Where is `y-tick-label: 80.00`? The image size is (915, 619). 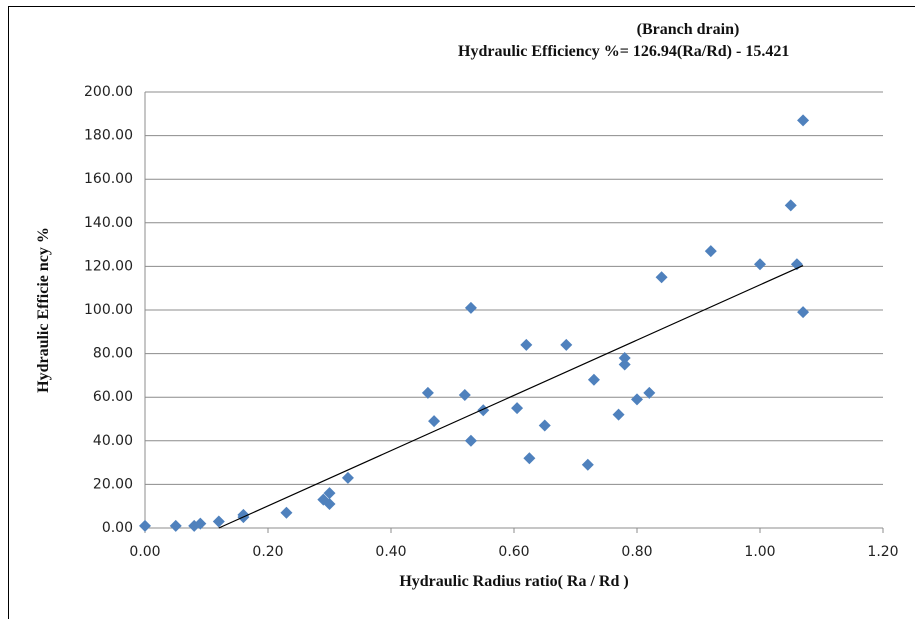
y-tick-label: 80.00 is located at coordinates (113, 354).